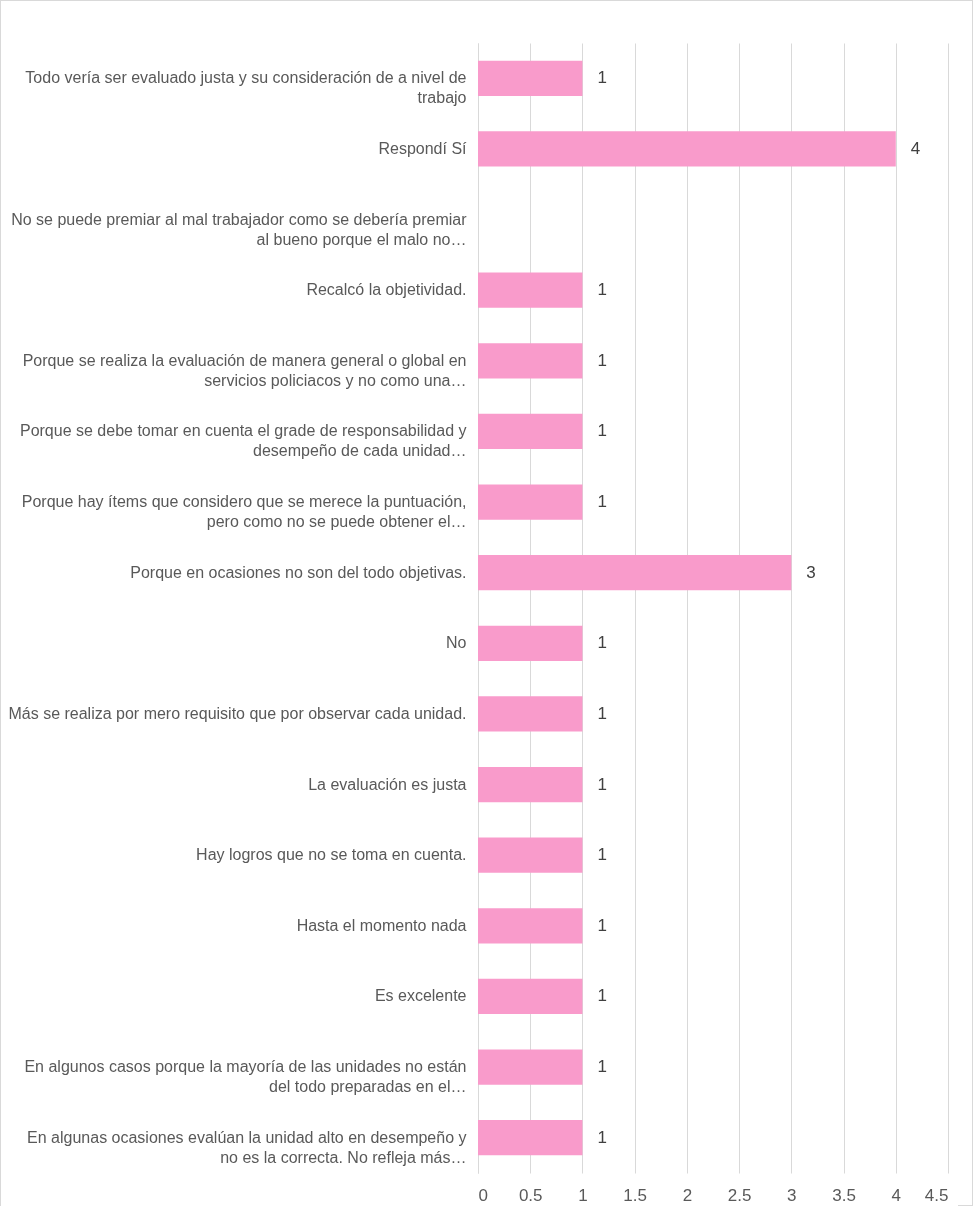  Describe the element at coordinates (420, 996) in the screenshot. I see `y-tick-label: Es excelente` at that location.